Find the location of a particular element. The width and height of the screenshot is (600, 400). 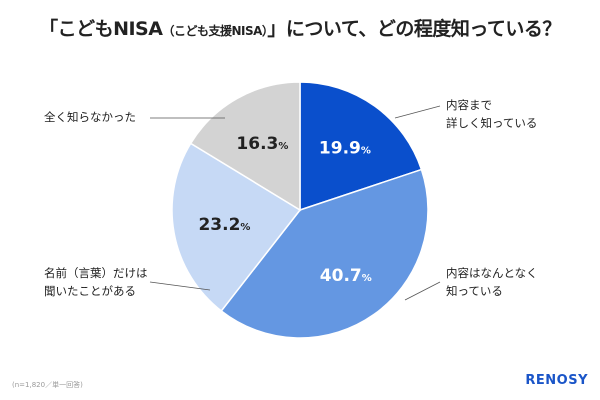

sample-note: (n=1,820／単一回答) is located at coordinates (47, 385).